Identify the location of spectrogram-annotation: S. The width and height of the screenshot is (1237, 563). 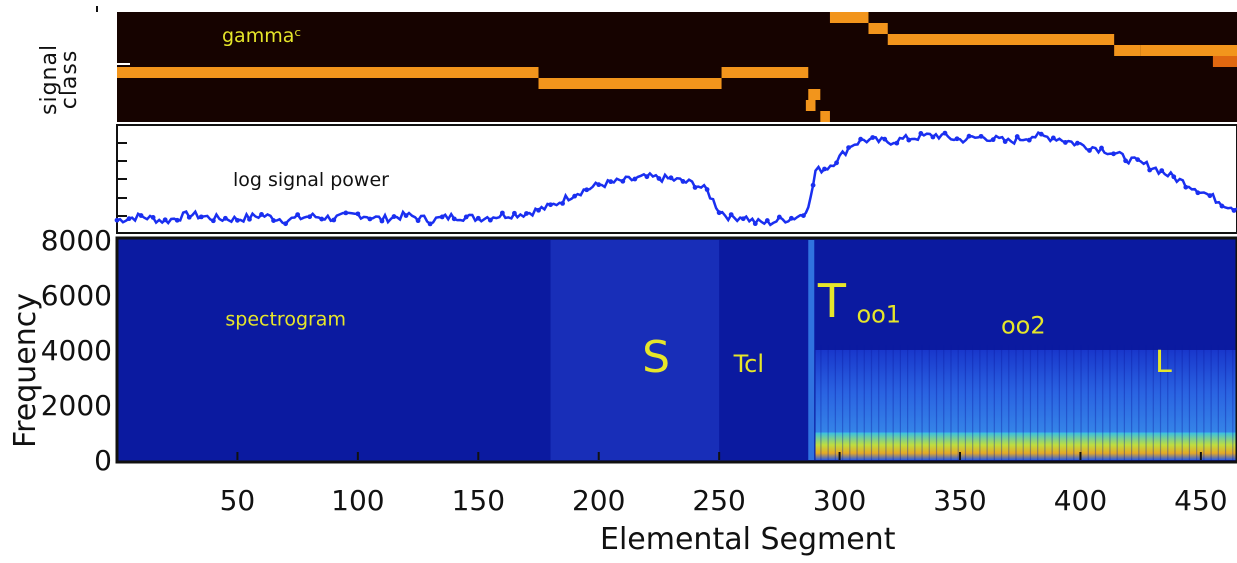
(656, 357).